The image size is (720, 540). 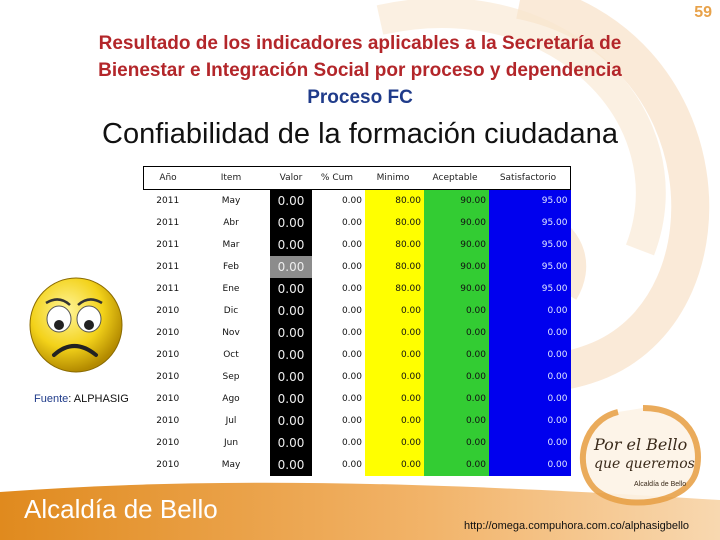 I want to click on process-title: Proceso FC, so click(x=360, y=97).